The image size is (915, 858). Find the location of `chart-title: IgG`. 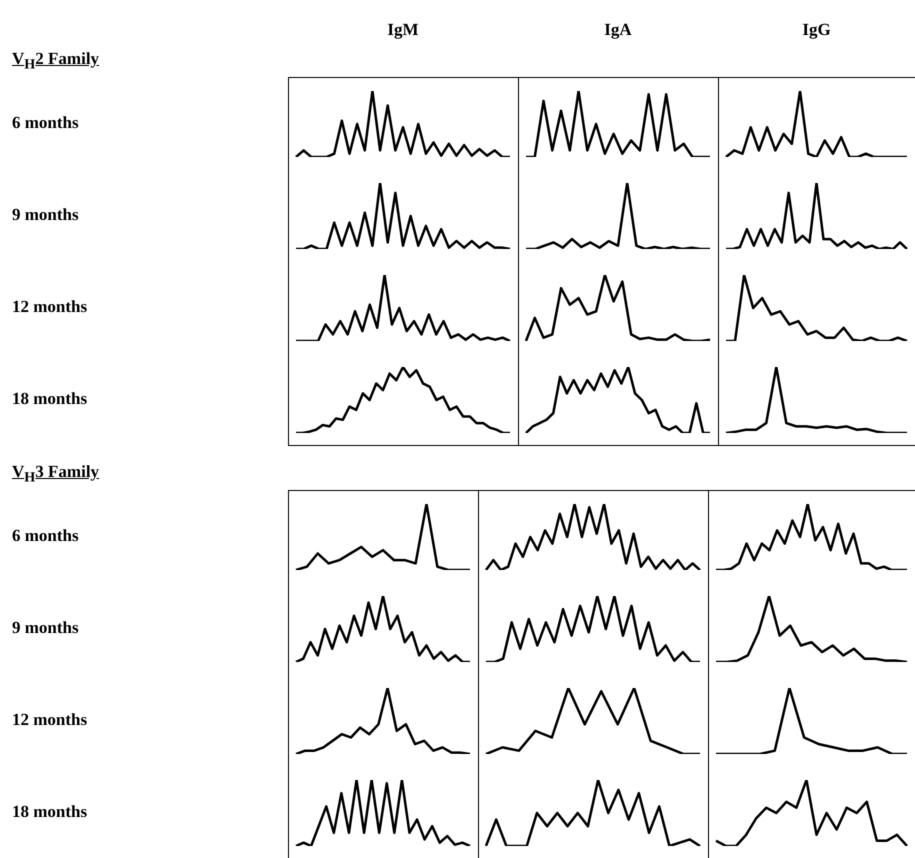

chart-title: IgG is located at coordinates (816, 30).